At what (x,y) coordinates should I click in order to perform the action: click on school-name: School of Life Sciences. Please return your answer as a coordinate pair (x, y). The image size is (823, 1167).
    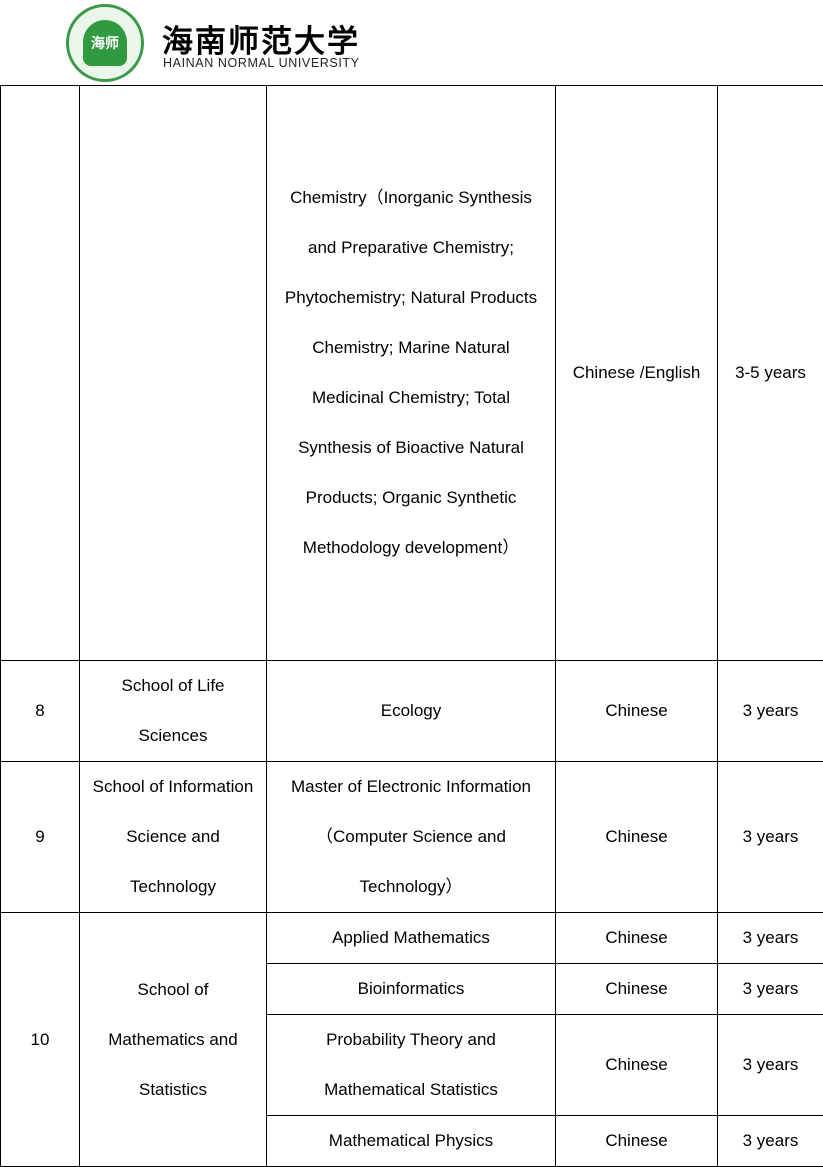
    Looking at the image, I should click on (173, 711).